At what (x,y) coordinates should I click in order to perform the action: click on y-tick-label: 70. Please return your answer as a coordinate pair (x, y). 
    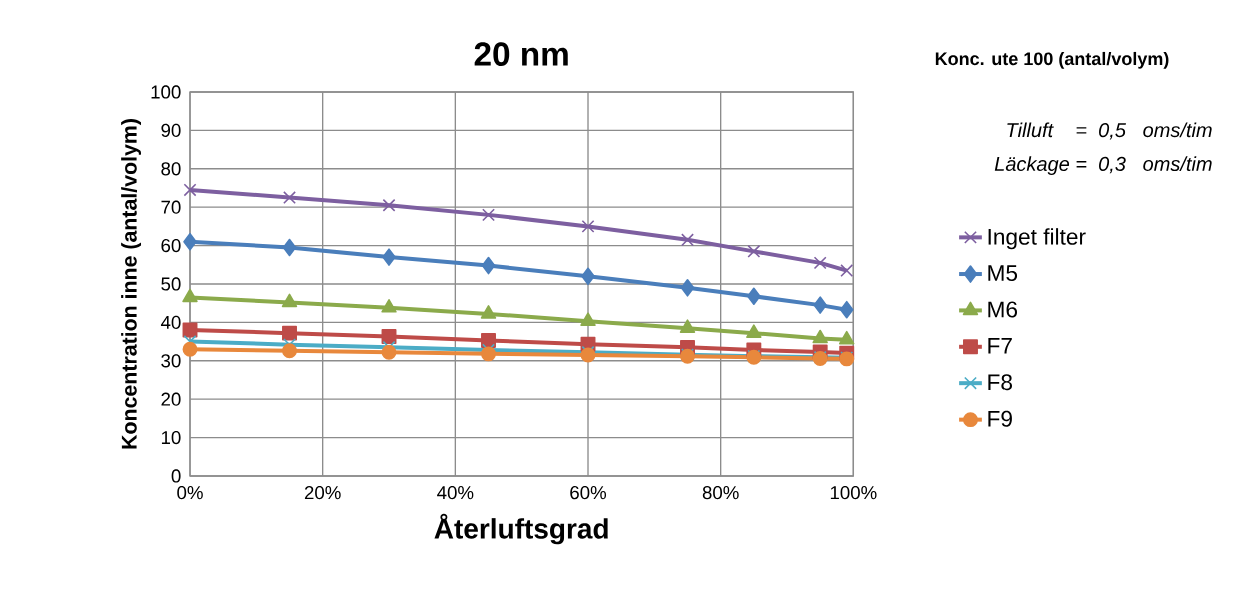
    Looking at the image, I should click on (171, 207).